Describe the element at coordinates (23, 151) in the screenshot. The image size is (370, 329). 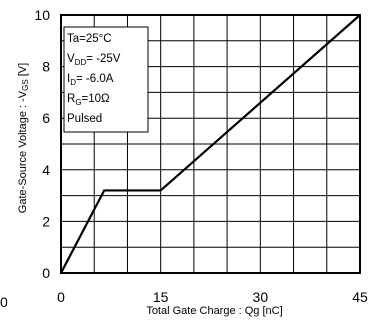
I see `y-axis-label-main: Gate-Source Voltage : -V` at that location.